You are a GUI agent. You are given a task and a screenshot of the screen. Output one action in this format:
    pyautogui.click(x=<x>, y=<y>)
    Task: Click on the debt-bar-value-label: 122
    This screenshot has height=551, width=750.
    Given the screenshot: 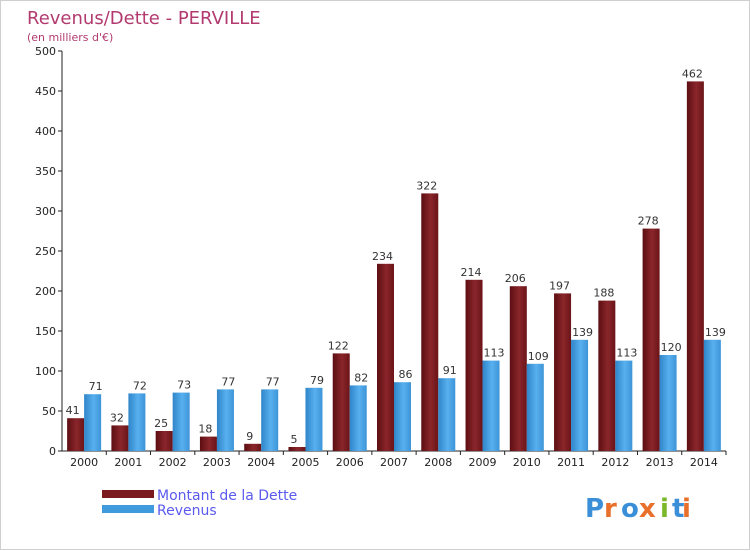 What is the action you would take?
    pyautogui.click(x=338, y=345)
    